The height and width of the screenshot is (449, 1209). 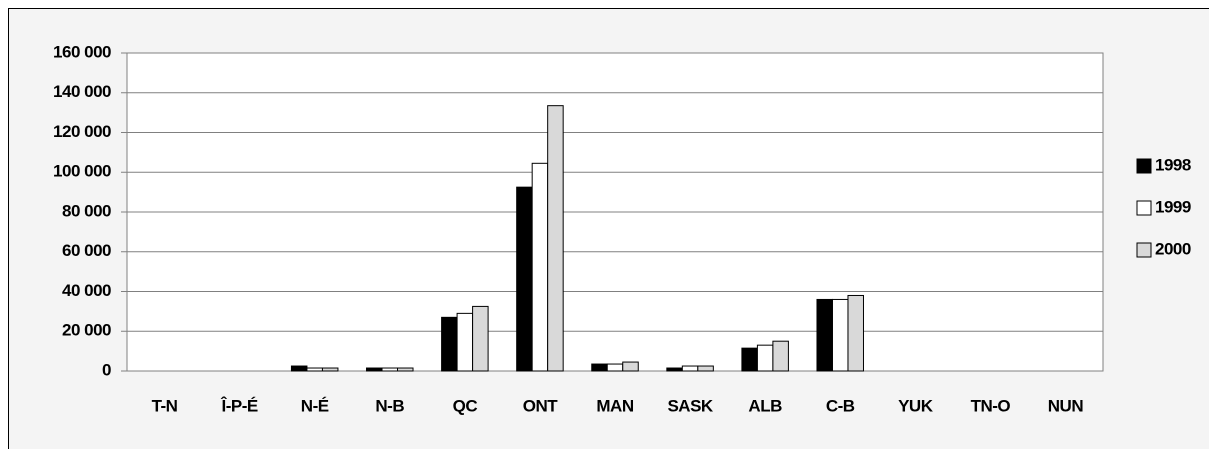 What do you see at coordinates (690, 405) in the screenshot?
I see `x-tick-label: SASK` at bounding box center [690, 405].